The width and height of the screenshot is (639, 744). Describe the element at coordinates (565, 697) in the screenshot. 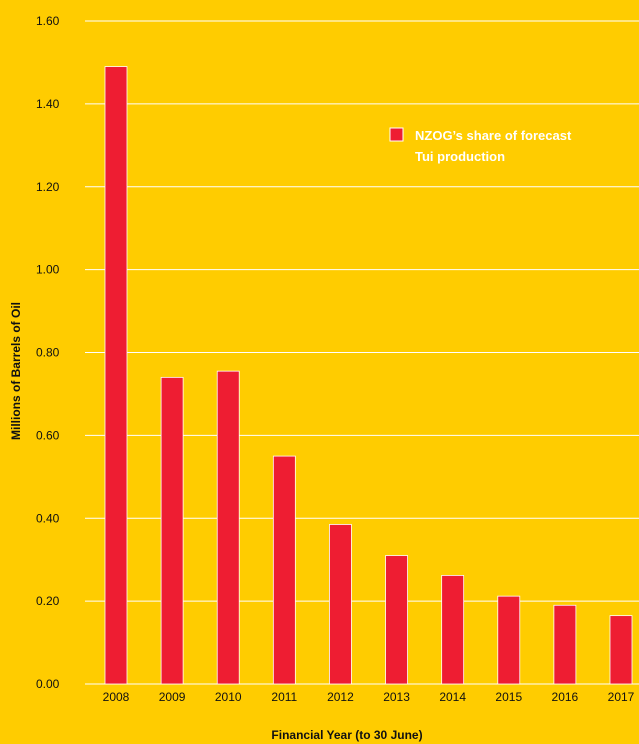

I see `x-tick-label: 2016` at that location.